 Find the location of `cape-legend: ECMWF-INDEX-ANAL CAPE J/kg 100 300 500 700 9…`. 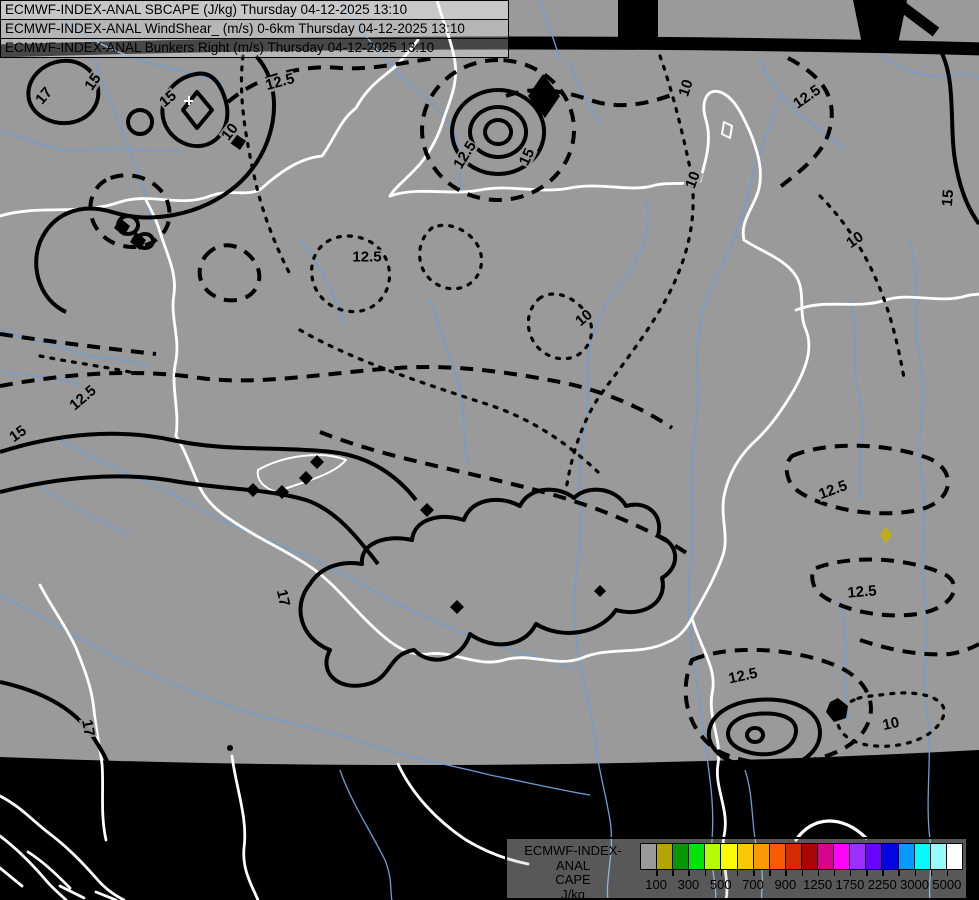

cape-legend: ECMWF-INDEX-ANAL CAPE J/kg 100 300 500 700 9… is located at coordinates (736, 868).